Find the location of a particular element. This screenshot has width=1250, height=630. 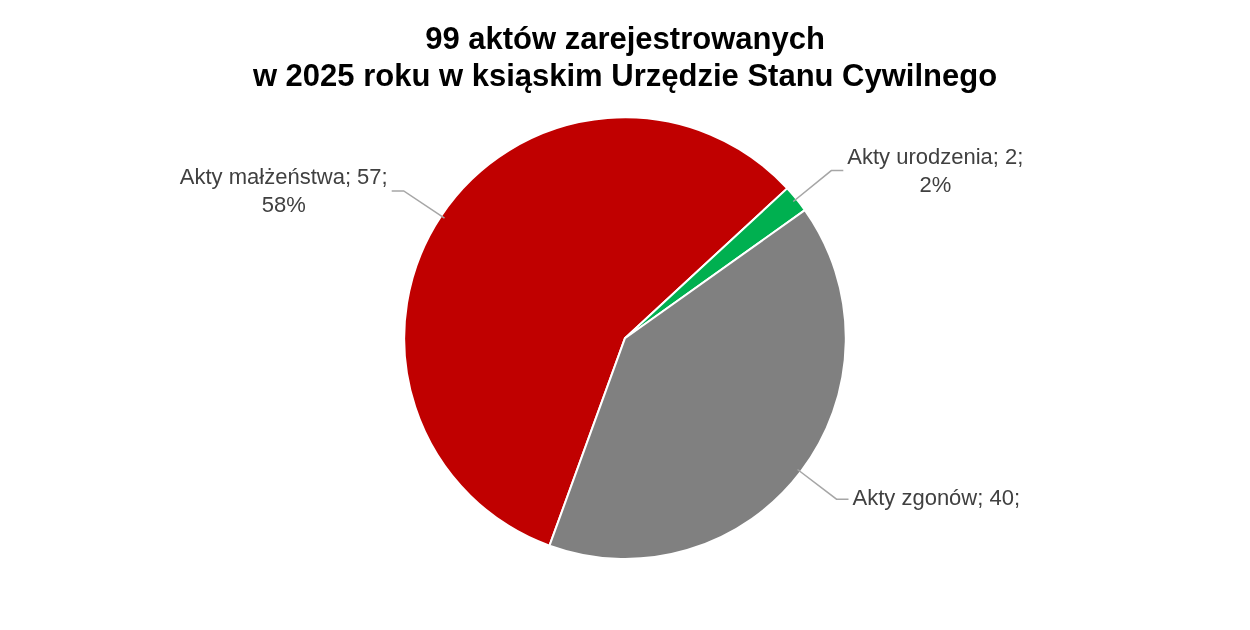

slice-label: Akty urodzenia; 2; 2% is located at coordinates (935, 170).